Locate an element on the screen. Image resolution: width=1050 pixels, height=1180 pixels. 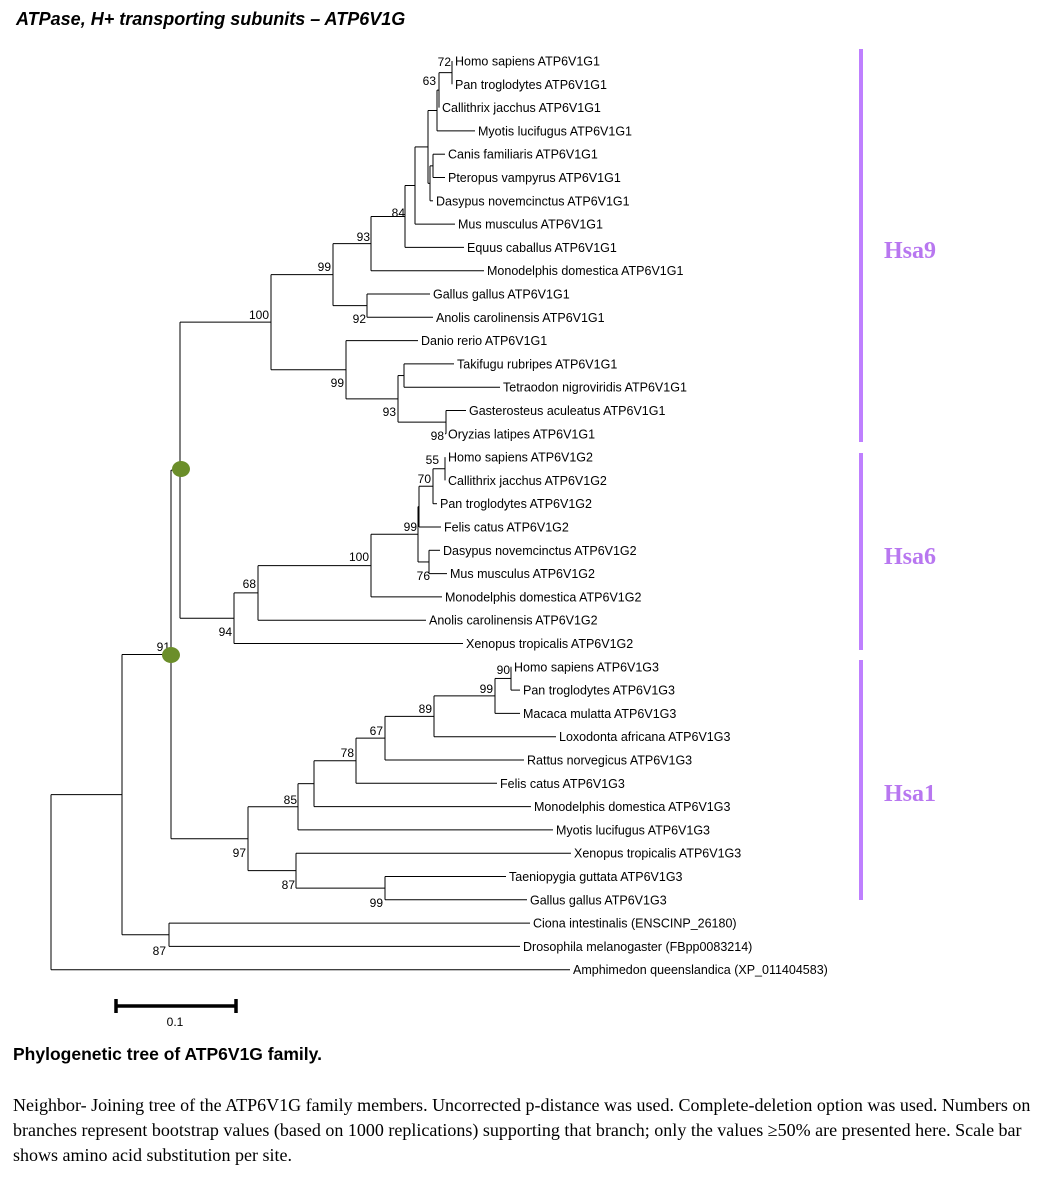
taxon-label: Homo sapiens ATP6V1G3 is located at coordinates (586, 667).